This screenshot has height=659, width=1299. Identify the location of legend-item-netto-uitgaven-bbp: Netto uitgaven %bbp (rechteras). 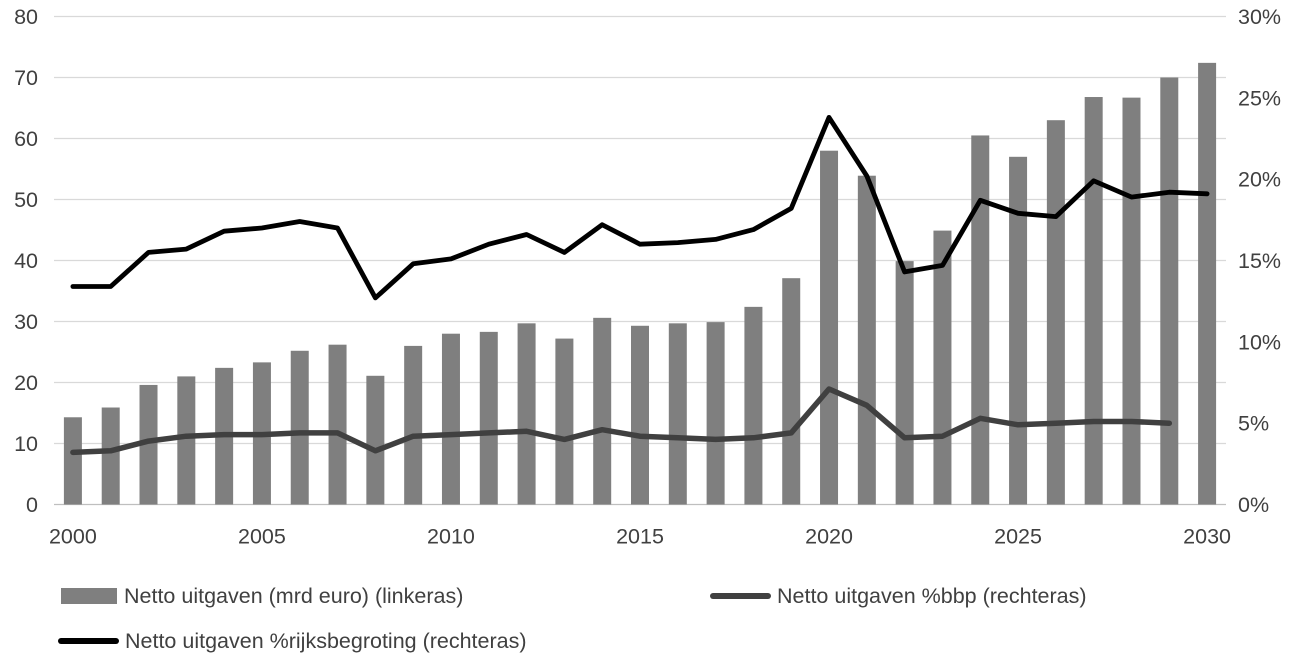
(898, 596).